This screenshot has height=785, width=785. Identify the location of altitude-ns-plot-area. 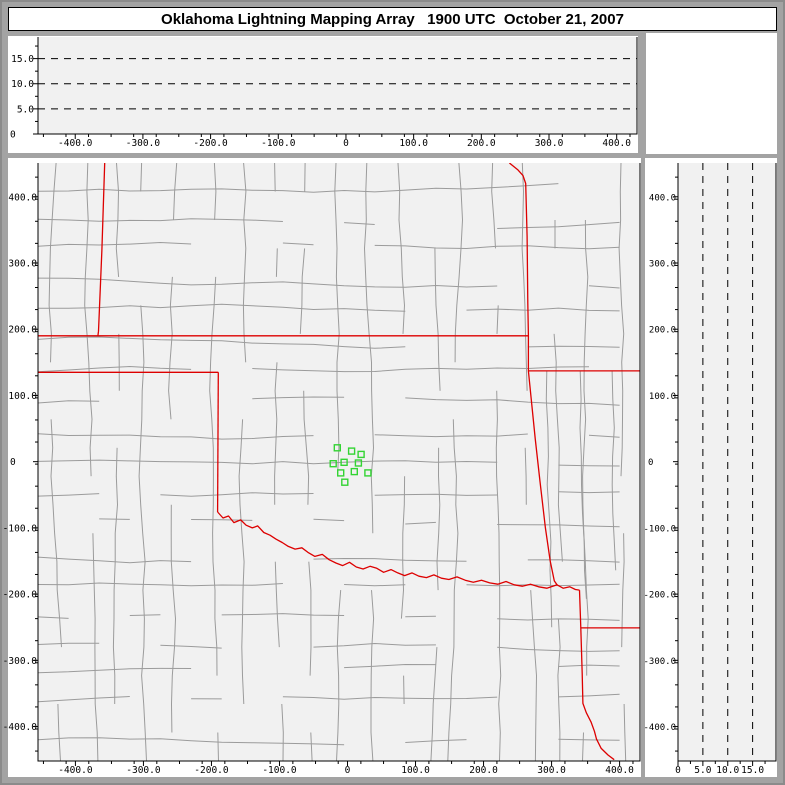
(727, 462).